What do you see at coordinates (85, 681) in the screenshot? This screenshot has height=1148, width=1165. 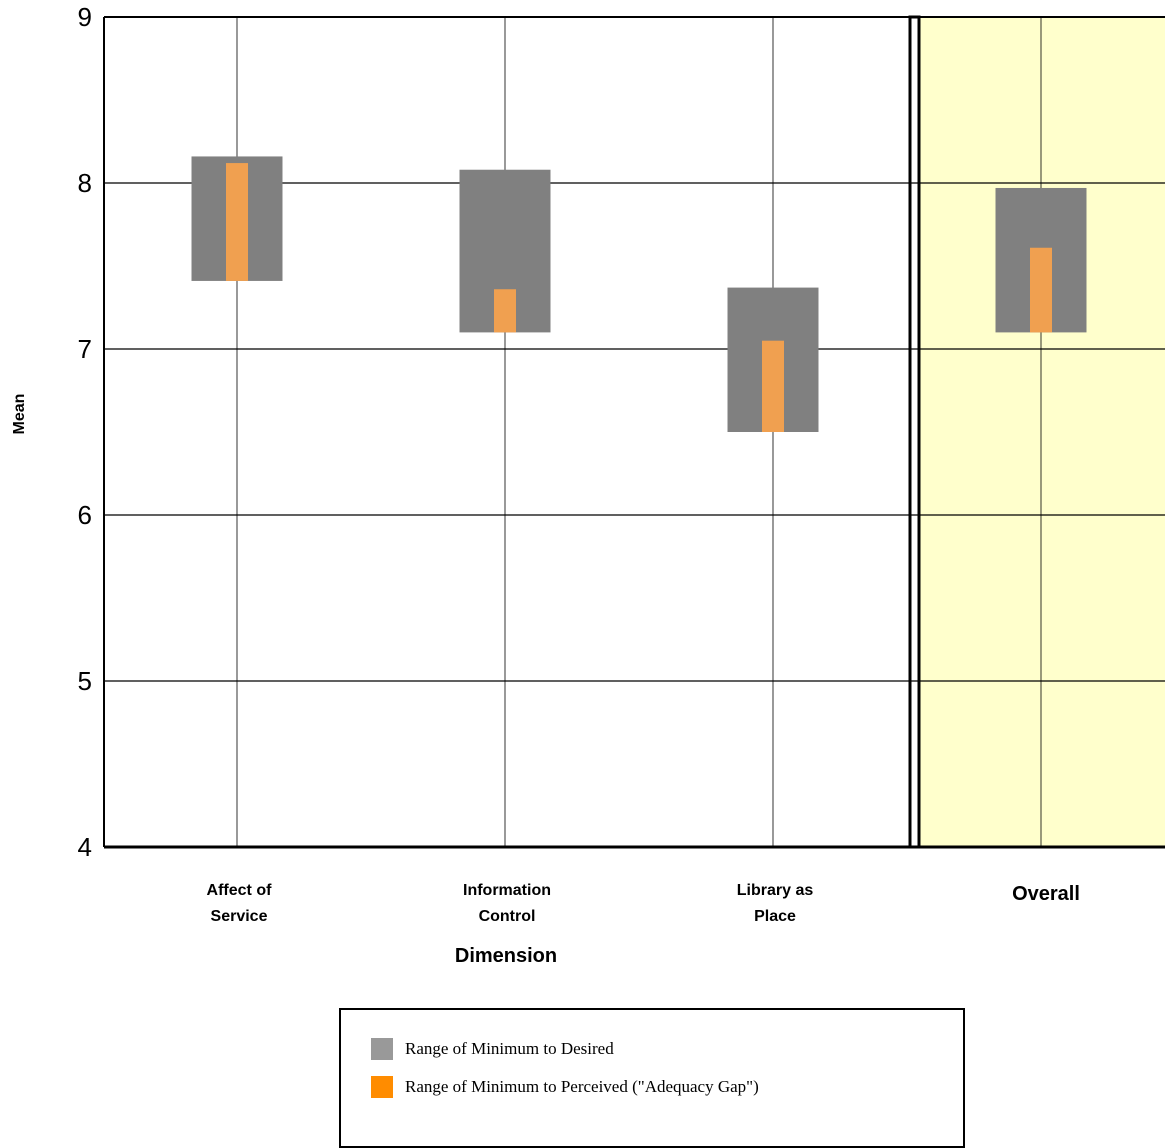 I see `ytick-label-1: 5` at bounding box center [85, 681].